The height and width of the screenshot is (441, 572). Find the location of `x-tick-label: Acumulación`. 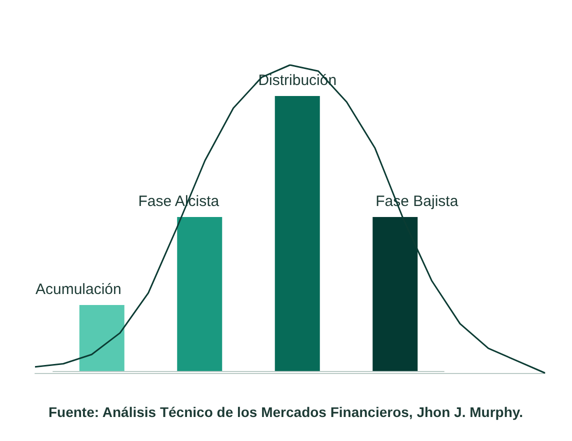

x-tick-label: Acumulación is located at coordinates (78, 289).